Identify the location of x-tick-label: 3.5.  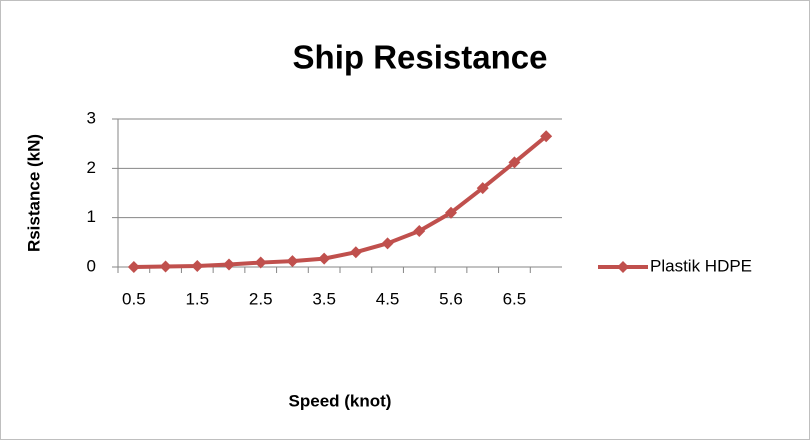
(324, 298).